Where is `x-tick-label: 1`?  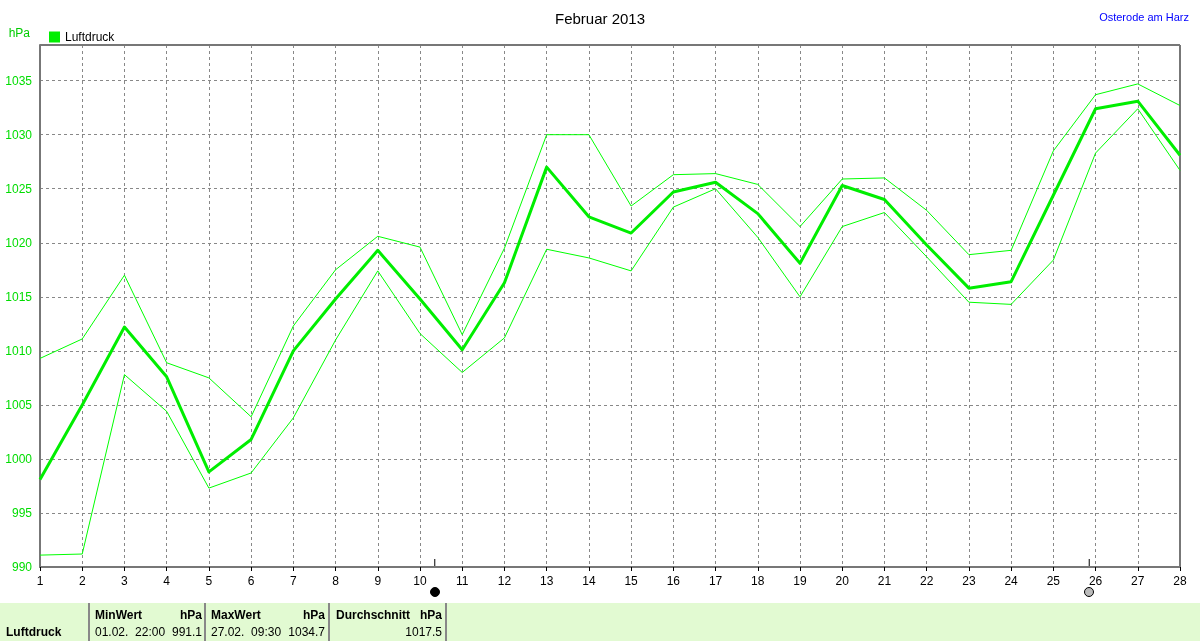 x-tick-label: 1 is located at coordinates (40, 581).